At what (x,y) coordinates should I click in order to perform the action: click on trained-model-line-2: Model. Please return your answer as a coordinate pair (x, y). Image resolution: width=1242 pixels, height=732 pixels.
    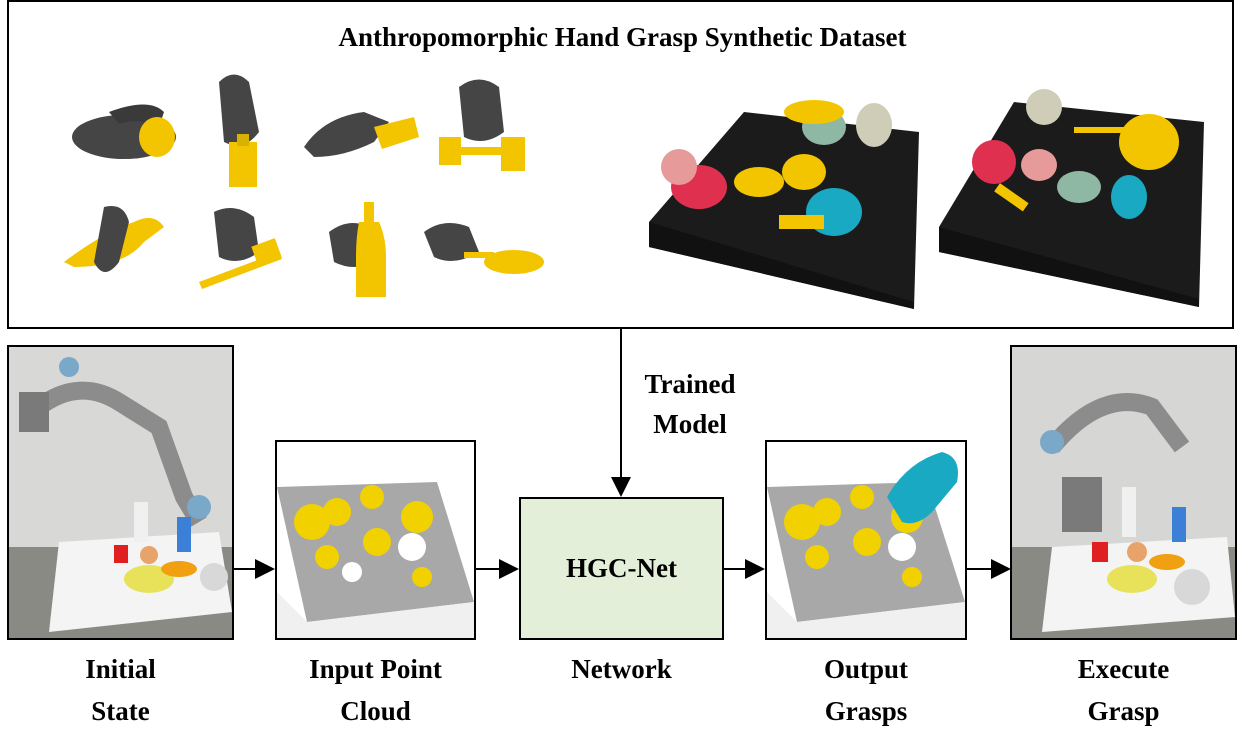
    Looking at the image, I should click on (690, 424).